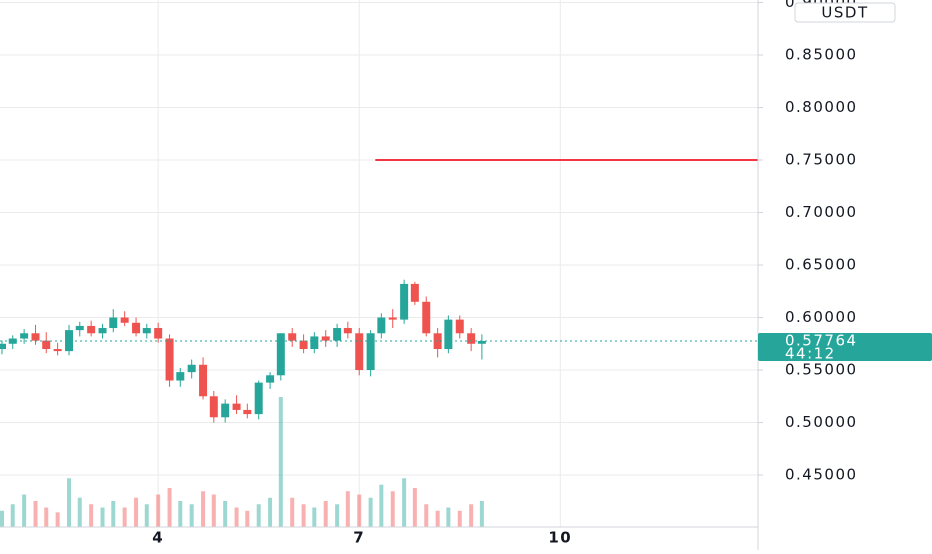  What do you see at coordinates (560, 538) in the screenshot?
I see `x-tick-label: 10` at bounding box center [560, 538].